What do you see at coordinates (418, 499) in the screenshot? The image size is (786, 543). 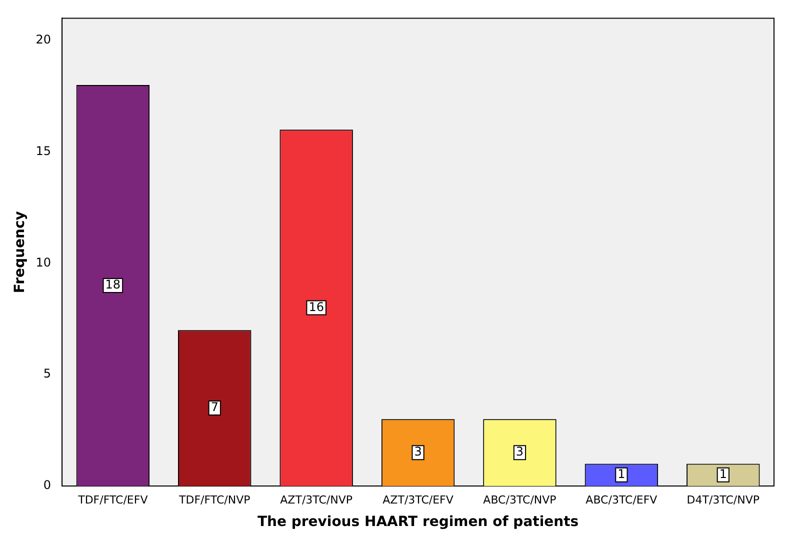 I see `x-tick-label: AZT/3TC/EFV` at bounding box center [418, 499].